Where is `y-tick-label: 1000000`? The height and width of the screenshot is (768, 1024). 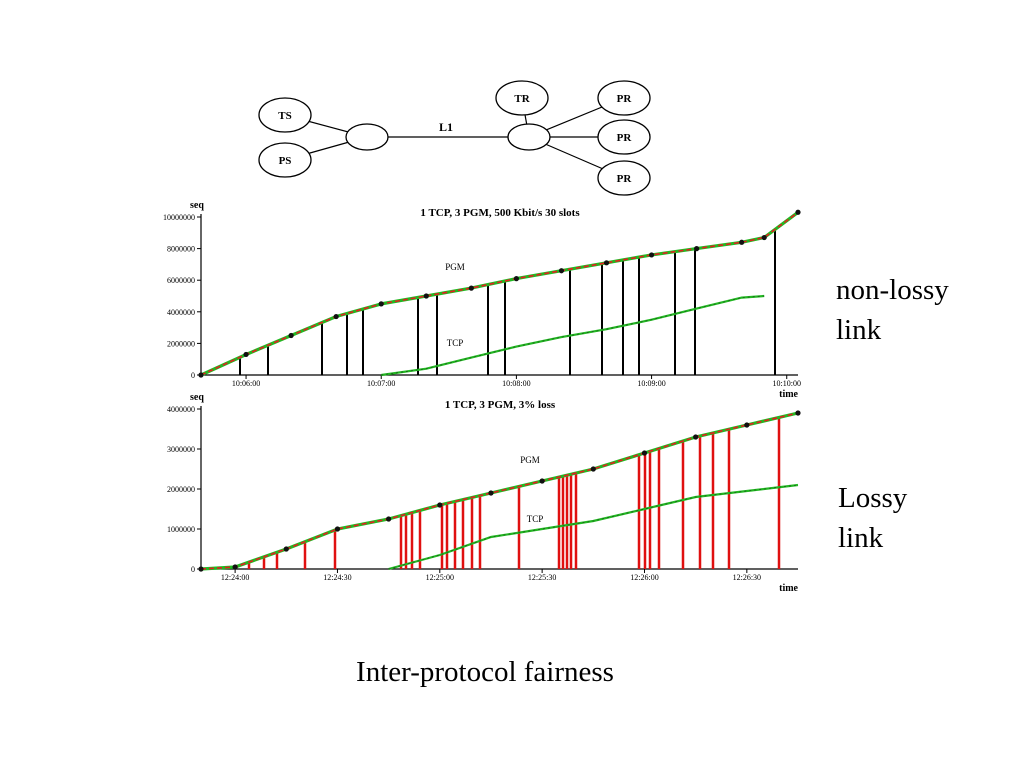
y-tick-label: 1000000 is located at coordinates (181, 529).